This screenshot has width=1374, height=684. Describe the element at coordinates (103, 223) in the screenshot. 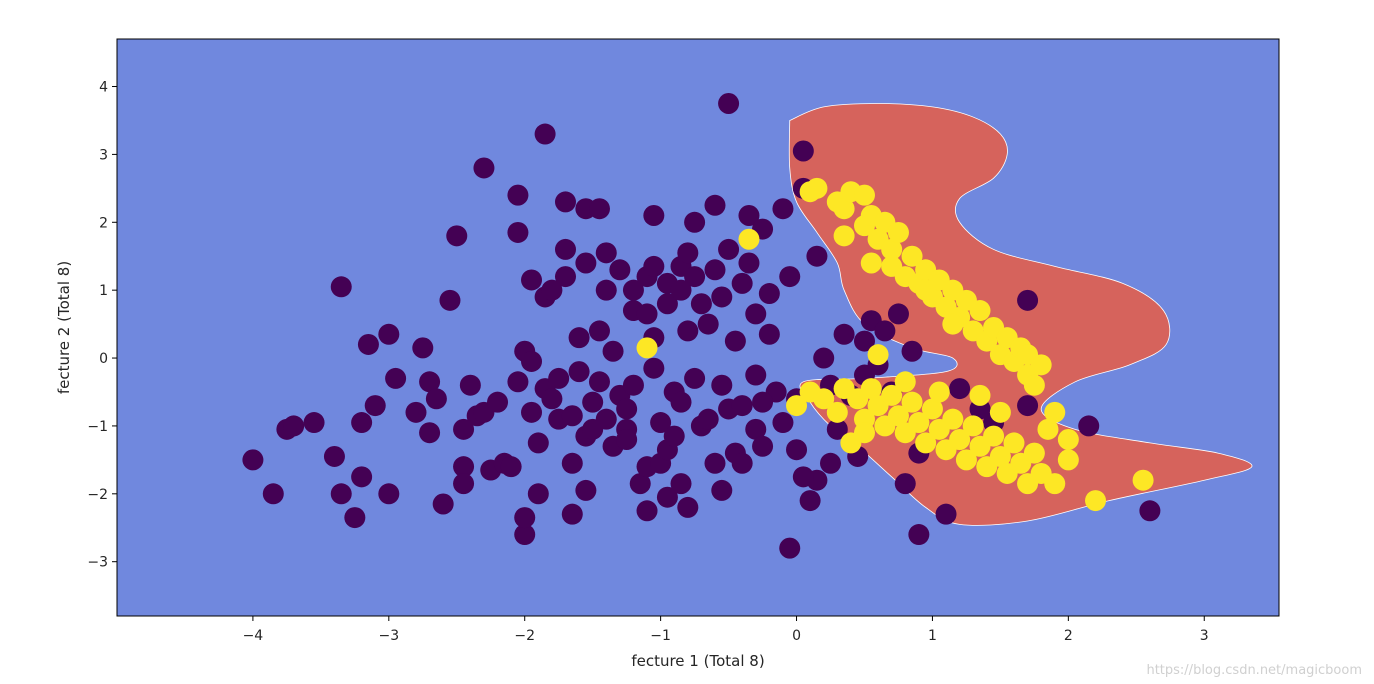

I see `y-tick-label: 2` at that location.